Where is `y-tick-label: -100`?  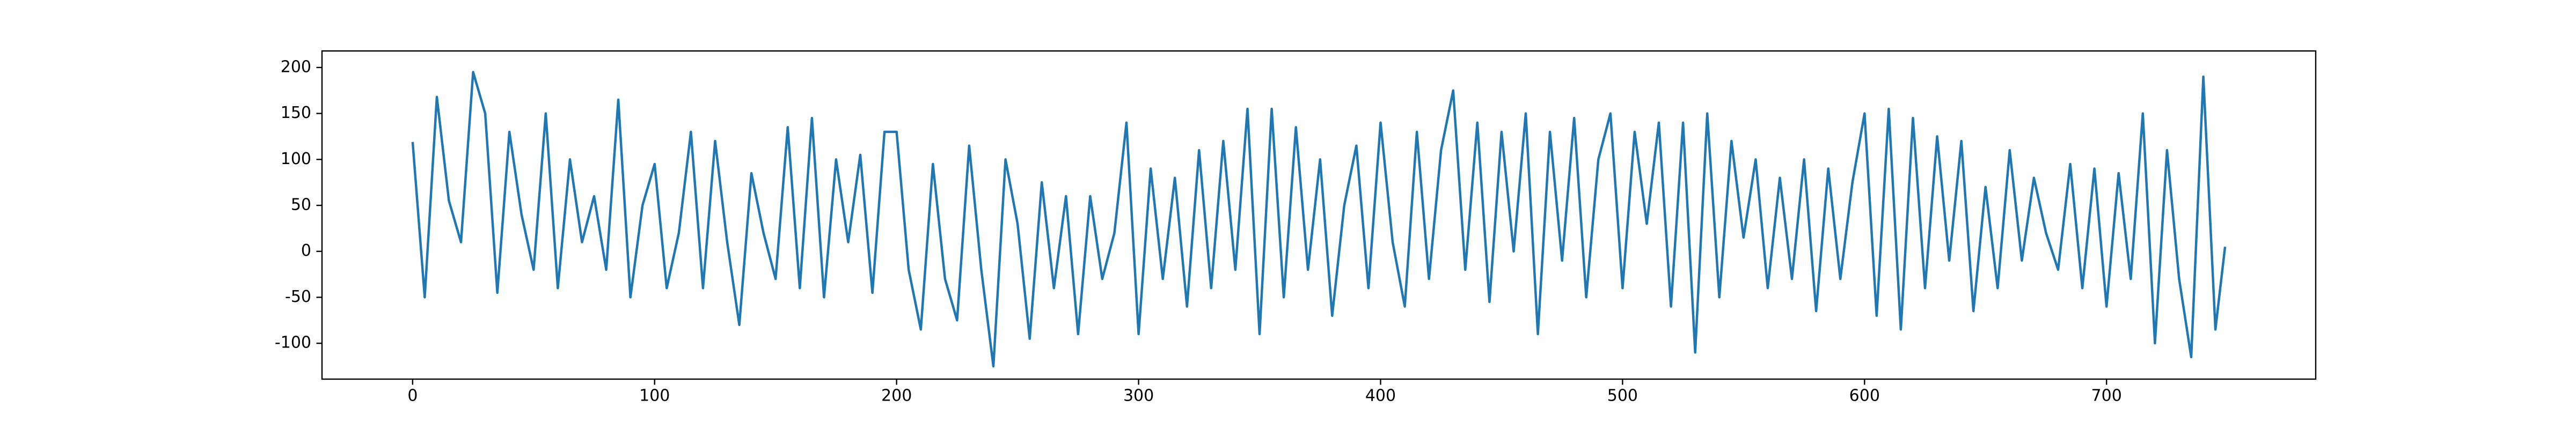
y-tick-label: -100 is located at coordinates (293, 343).